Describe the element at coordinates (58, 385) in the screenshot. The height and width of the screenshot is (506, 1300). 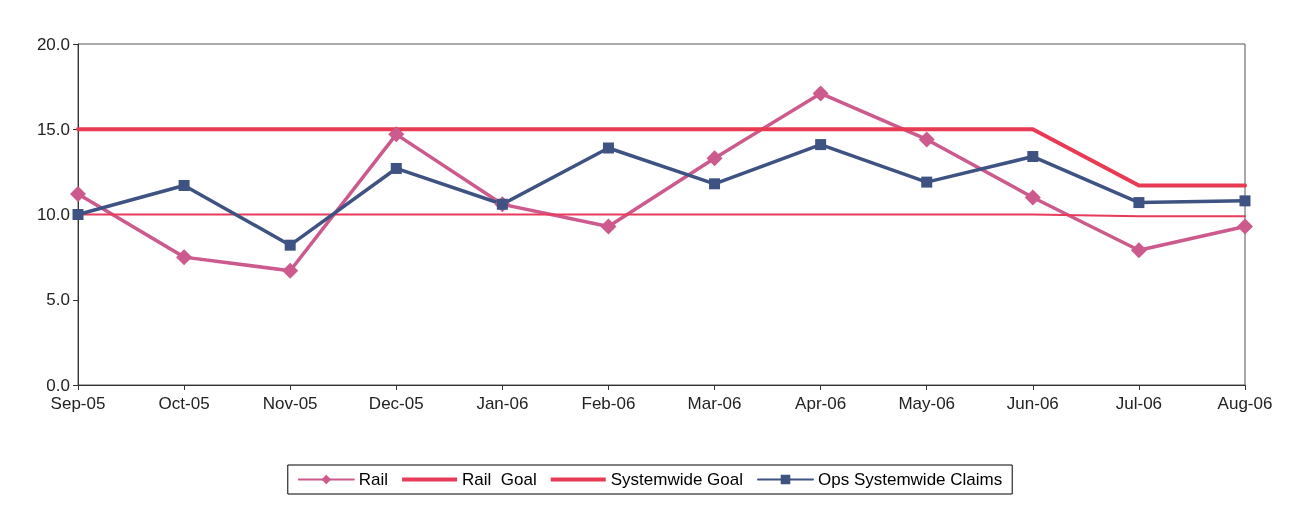
I see `y-tick-label: 0.0` at that location.